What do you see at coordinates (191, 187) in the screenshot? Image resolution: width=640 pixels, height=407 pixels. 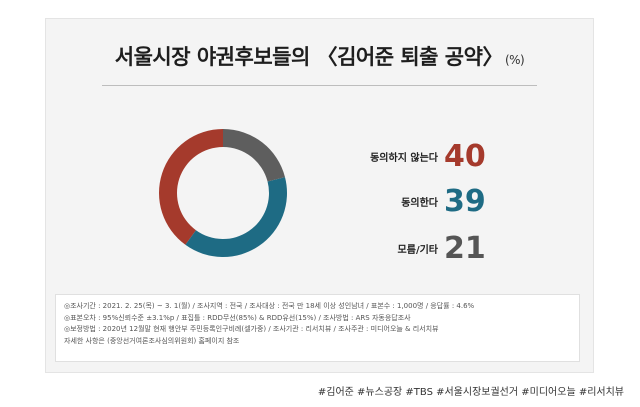 I see `slice-disagree` at bounding box center [191, 187].